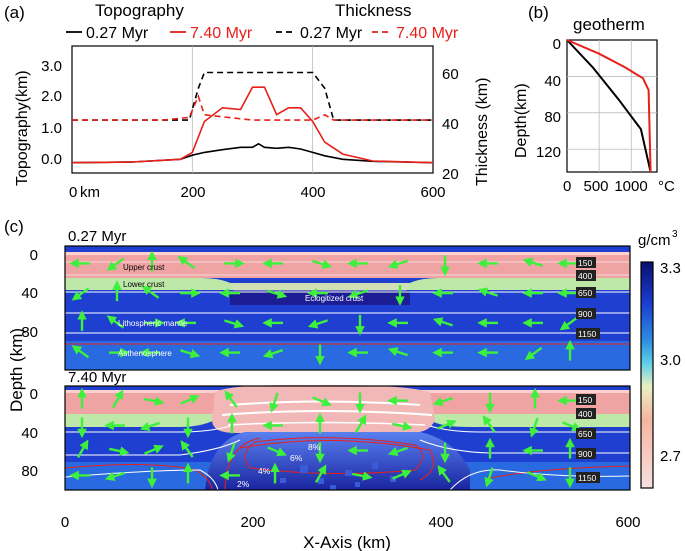 This screenshot has width=685, height=551. What do you see at coordinates (585, 434) in the screenshot?
I see `iso-bot-650: 650` at bounding box center [585, 434].